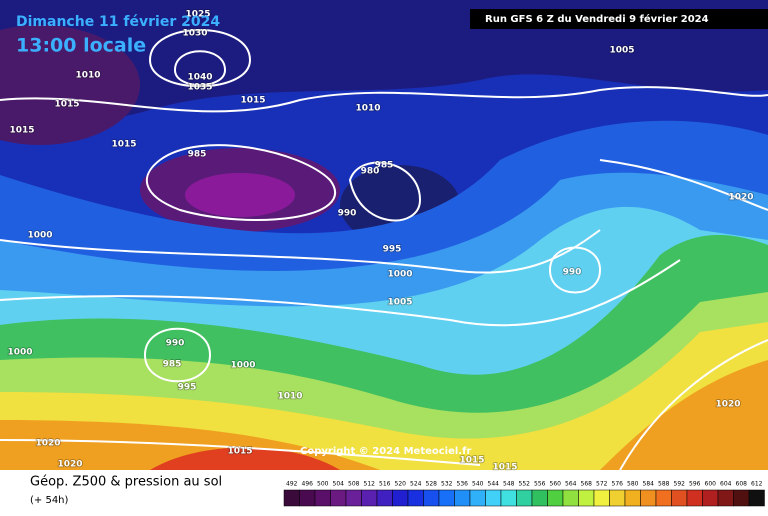 The width and height of the screenshot is (768, 516). What do you see at coordinates (757, 484) in the screenshot?
I see `legend-label: 612` at bounding box center [757, 484].